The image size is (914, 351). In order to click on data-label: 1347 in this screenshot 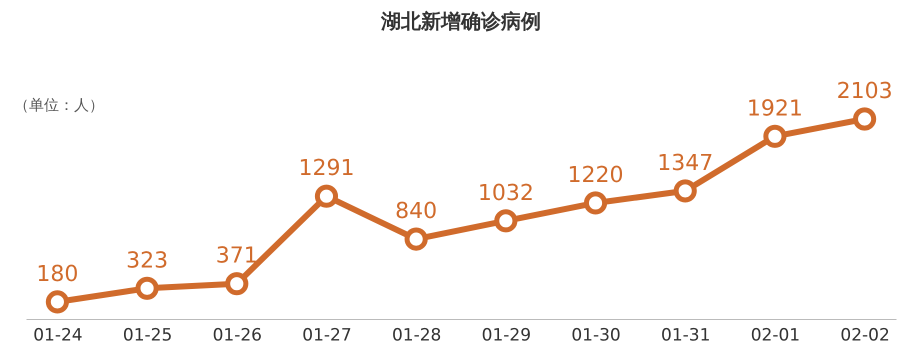, I will do `click(685, 163)`.